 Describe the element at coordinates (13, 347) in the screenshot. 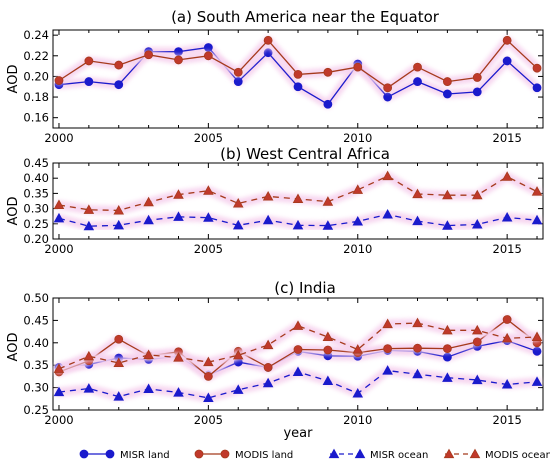

I see `panel-c-ylabel: AOD` at that location.